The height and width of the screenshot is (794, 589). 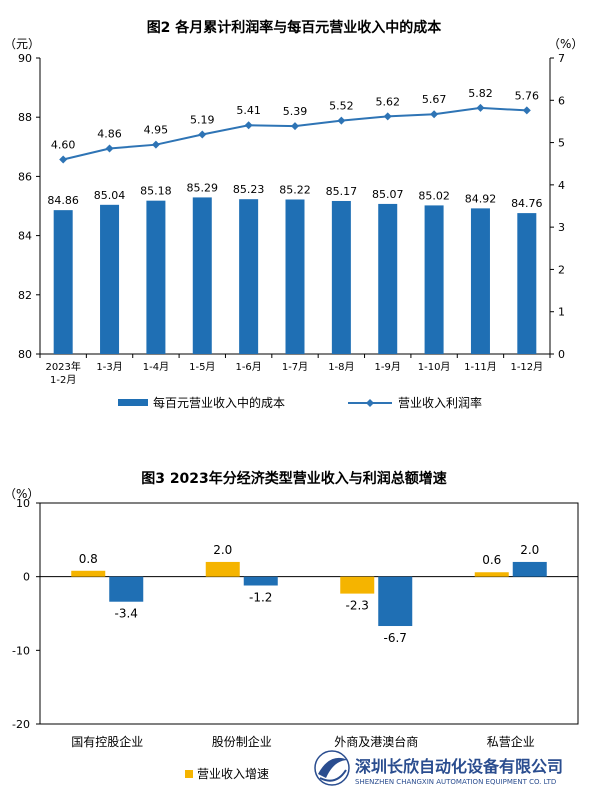 I want to click on chart3-unit: （%）, so click(x=21, y=494).